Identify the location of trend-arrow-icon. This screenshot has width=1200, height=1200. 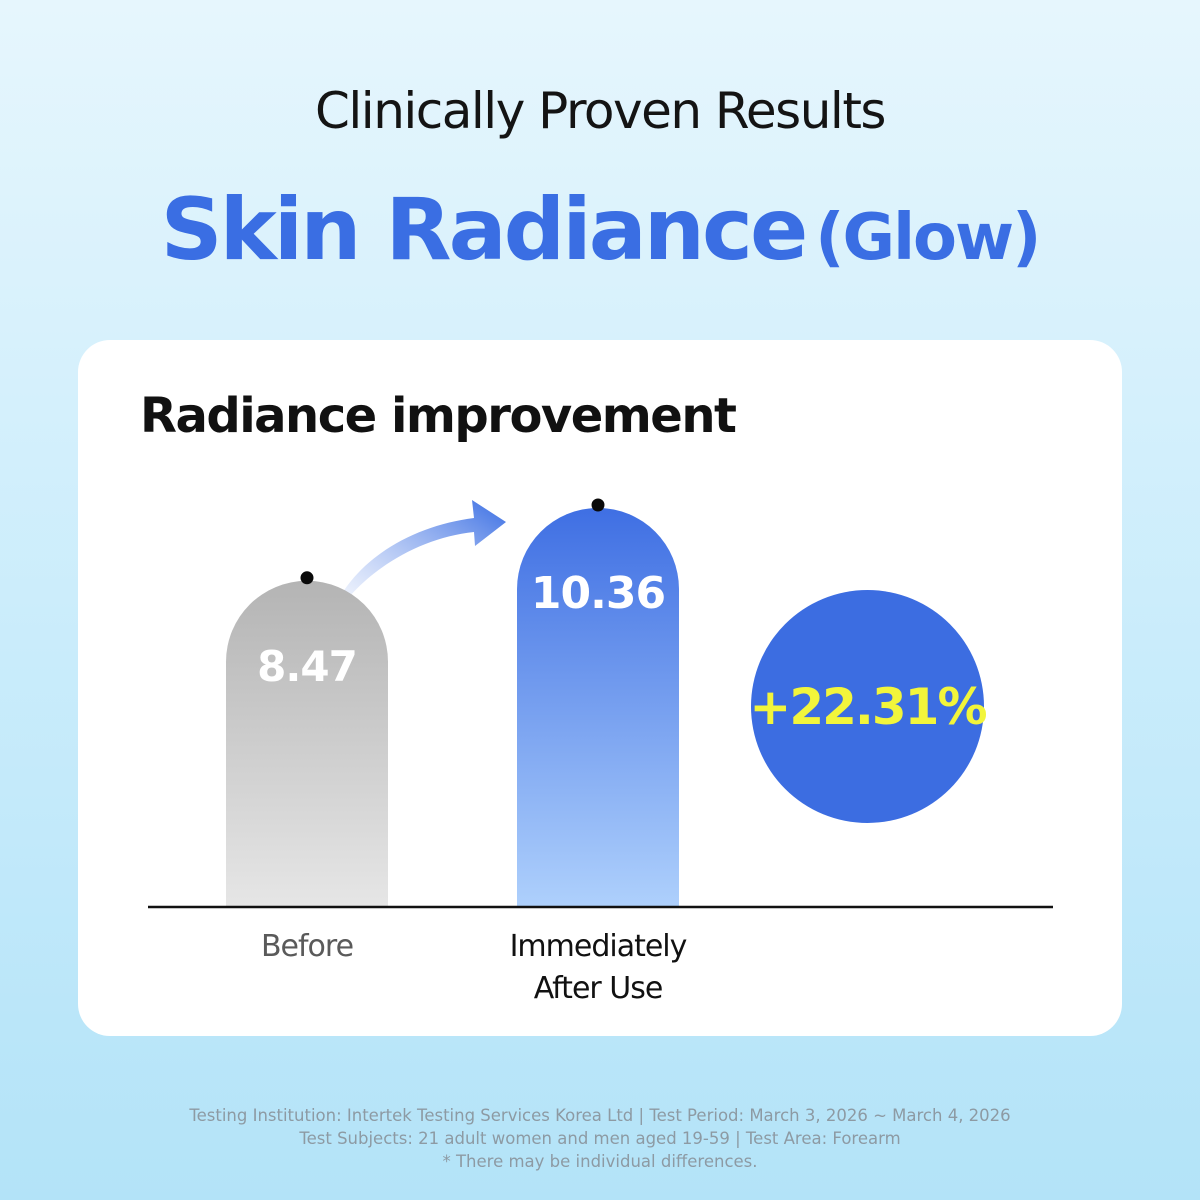
(418, 560).